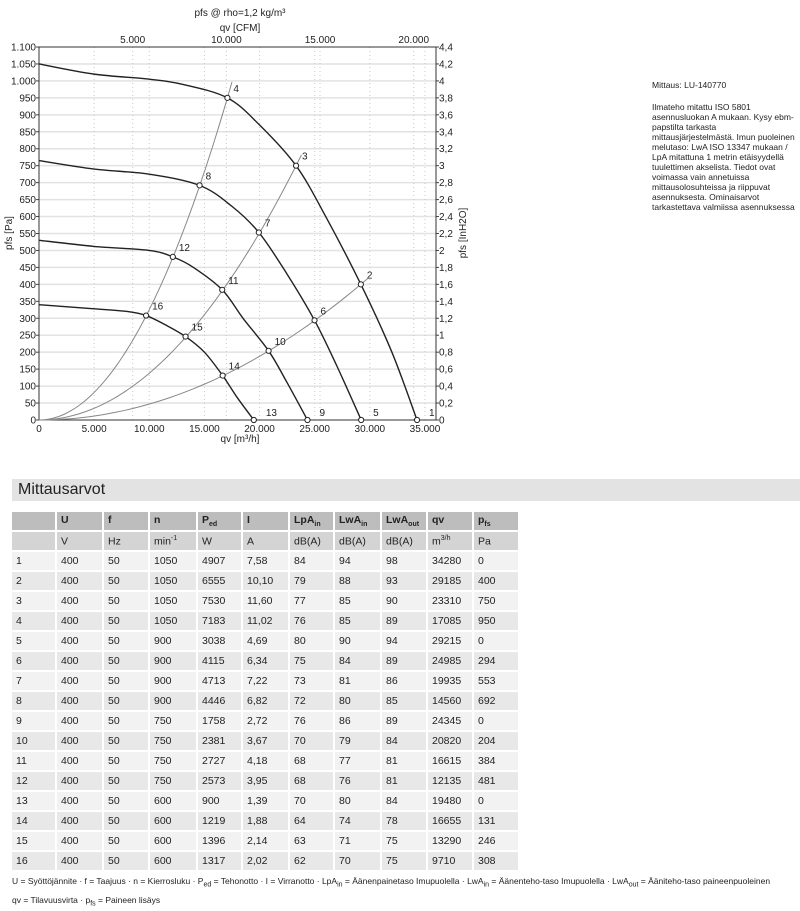 This screenshot has width=800, height=911. I want to click on cell-text: m, so click(436, 541).